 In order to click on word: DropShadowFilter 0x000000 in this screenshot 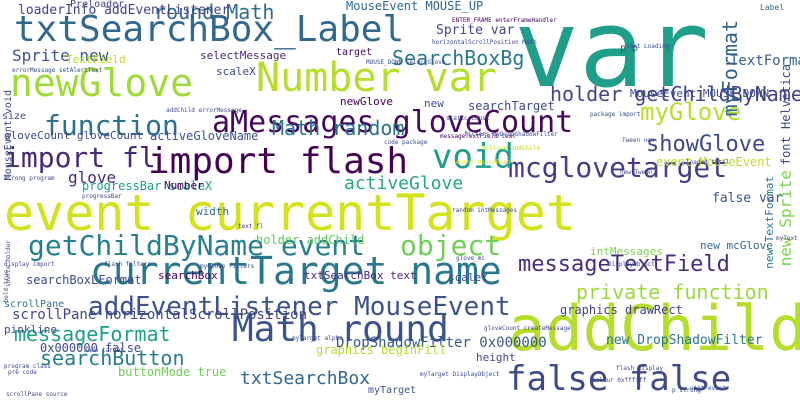, I will do `click(441, 343)`.